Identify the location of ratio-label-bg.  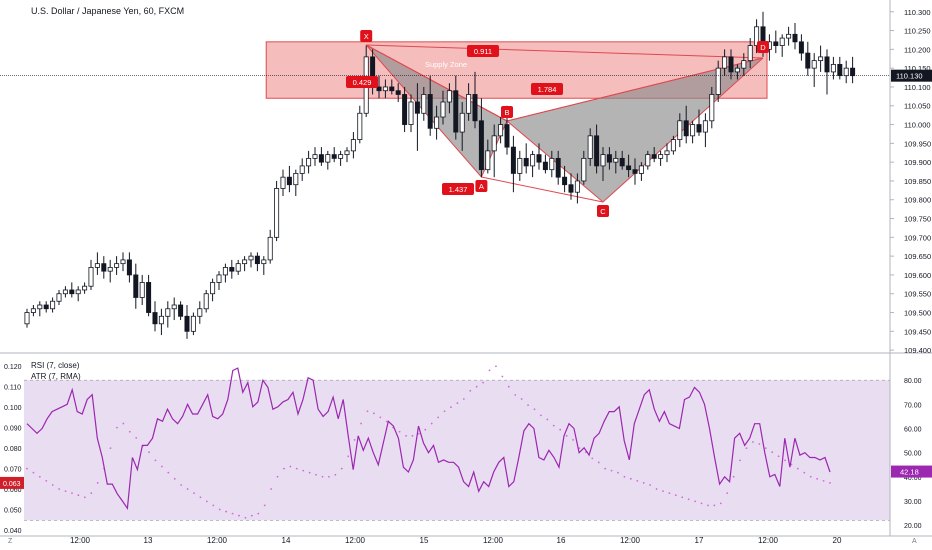
(458, 189).